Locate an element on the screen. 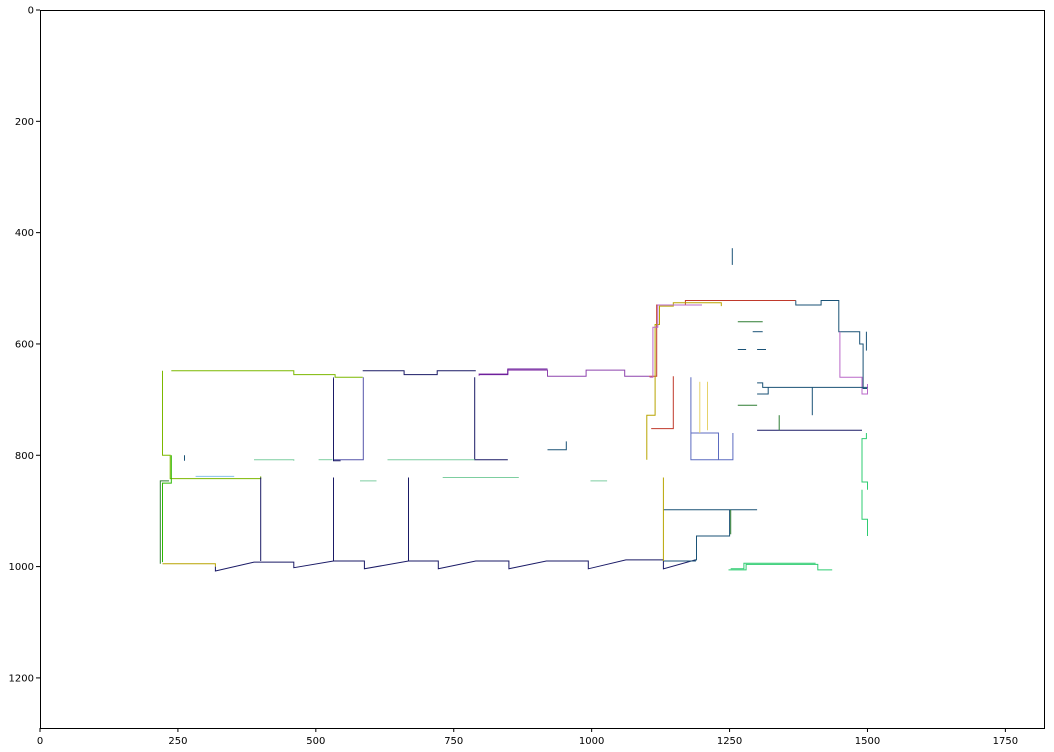 This screenshot has width=1054, height=752. y-tick-label: 1200 is located at coordinates (21, 678).